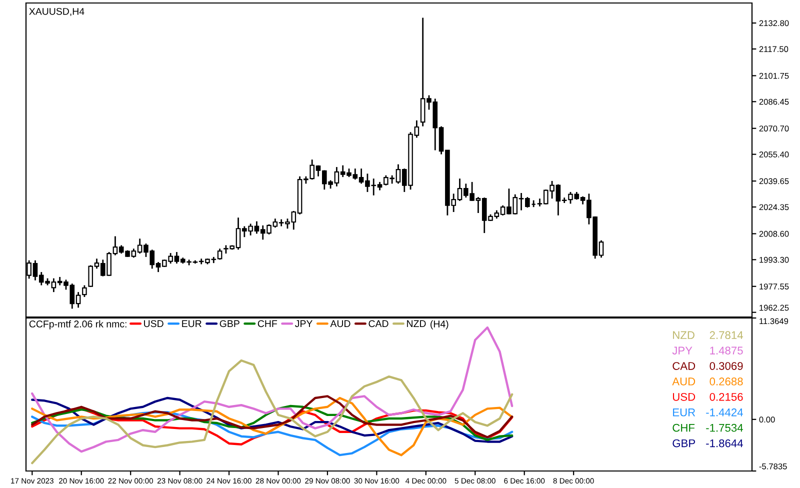 Image resolution: width=800 pixels, height=488 pixels. What do you see at coordinates (724, 443) in the screenshot?
I see `annotation: -1.8644` at bounding box center [724, 443].